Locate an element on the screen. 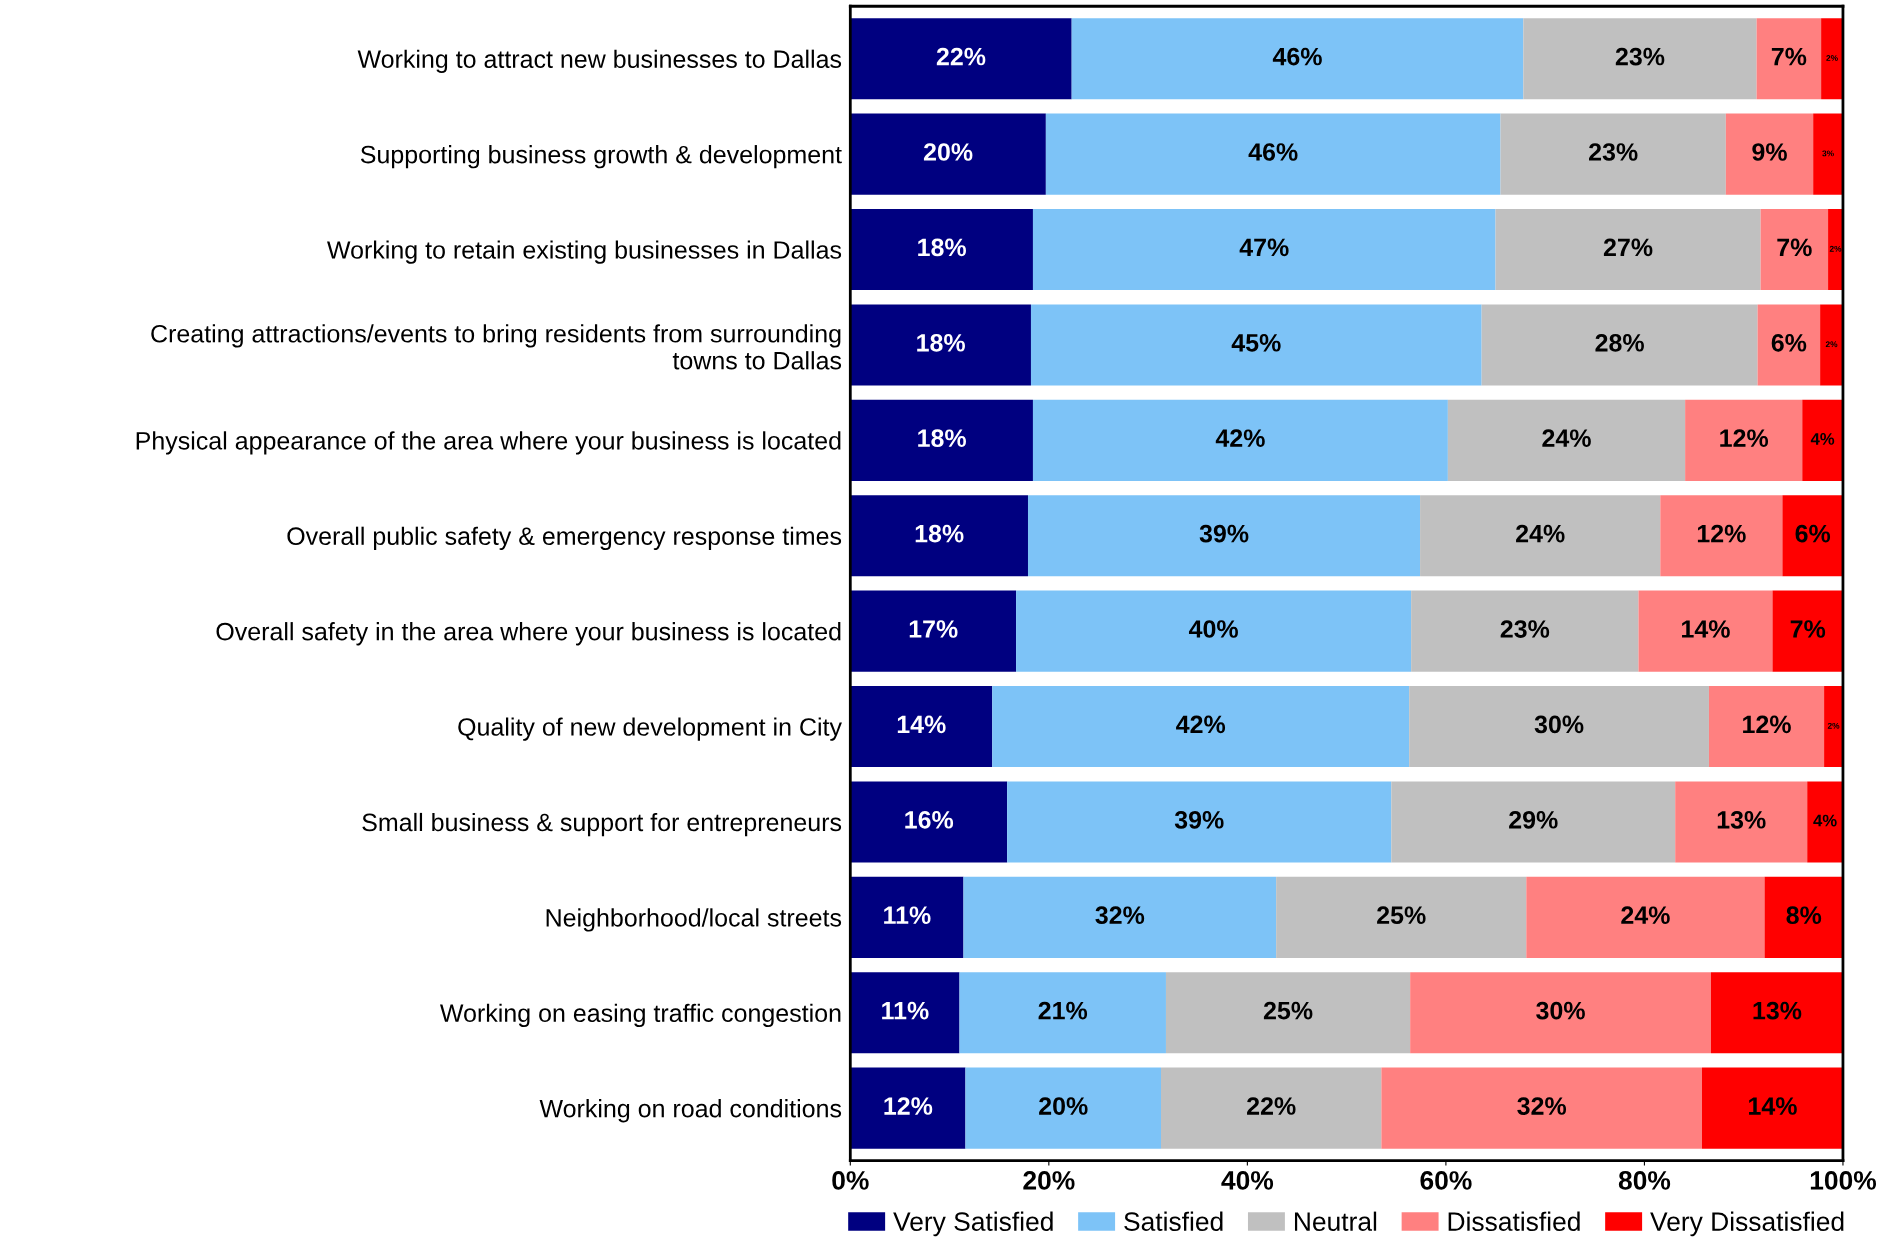 The image size is (1898, 1248). legend-label: Dissatisfied is located at coordinates (1514, 1221).